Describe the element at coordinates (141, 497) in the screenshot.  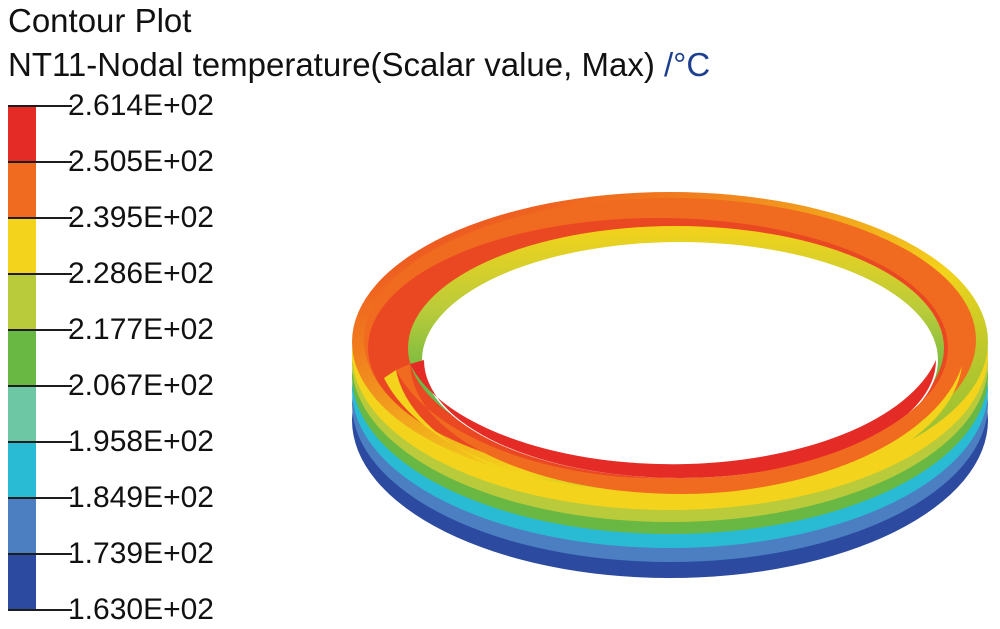
I see `legend-tick-label: 1.849E+02` at that location.